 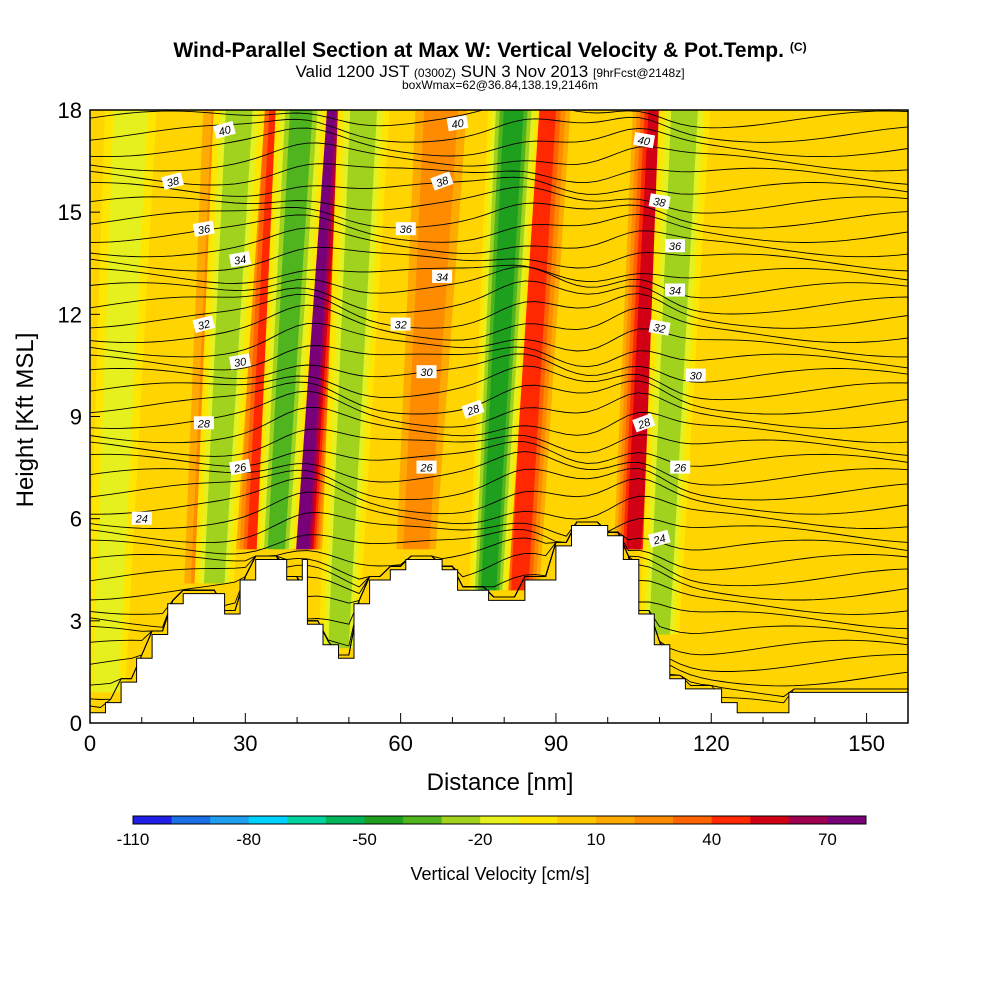 I want to click on subtitle-forecast: [9hrFcst@2148z], so click(x=639, y=73).